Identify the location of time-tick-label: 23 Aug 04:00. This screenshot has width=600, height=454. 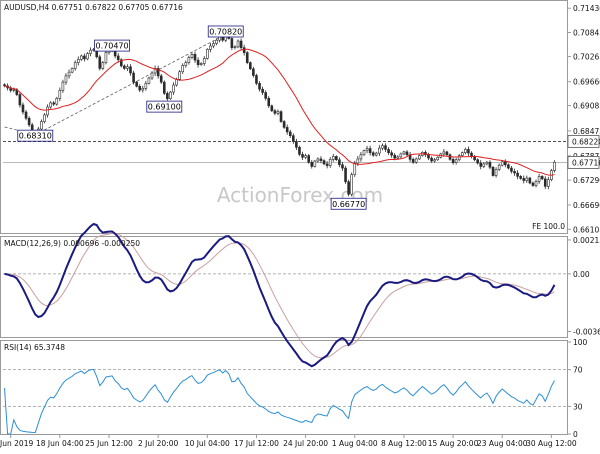
(502, 443).